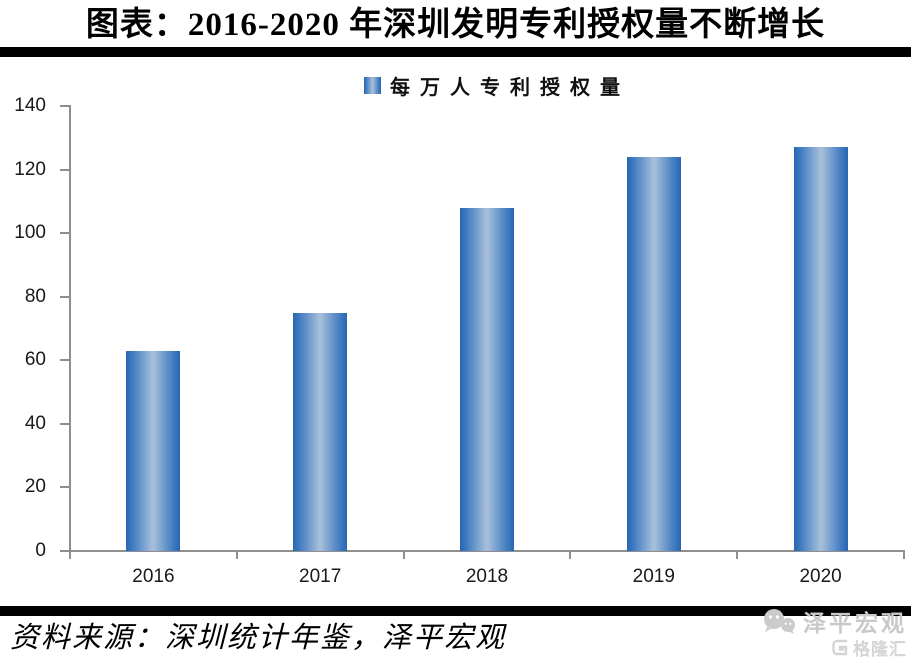 The image size is (911, 666). What do you see at coordinates (153, 576) in the screenshot?
I see `x-tick-label-2016: 2016` at bounding box center [153, 576].